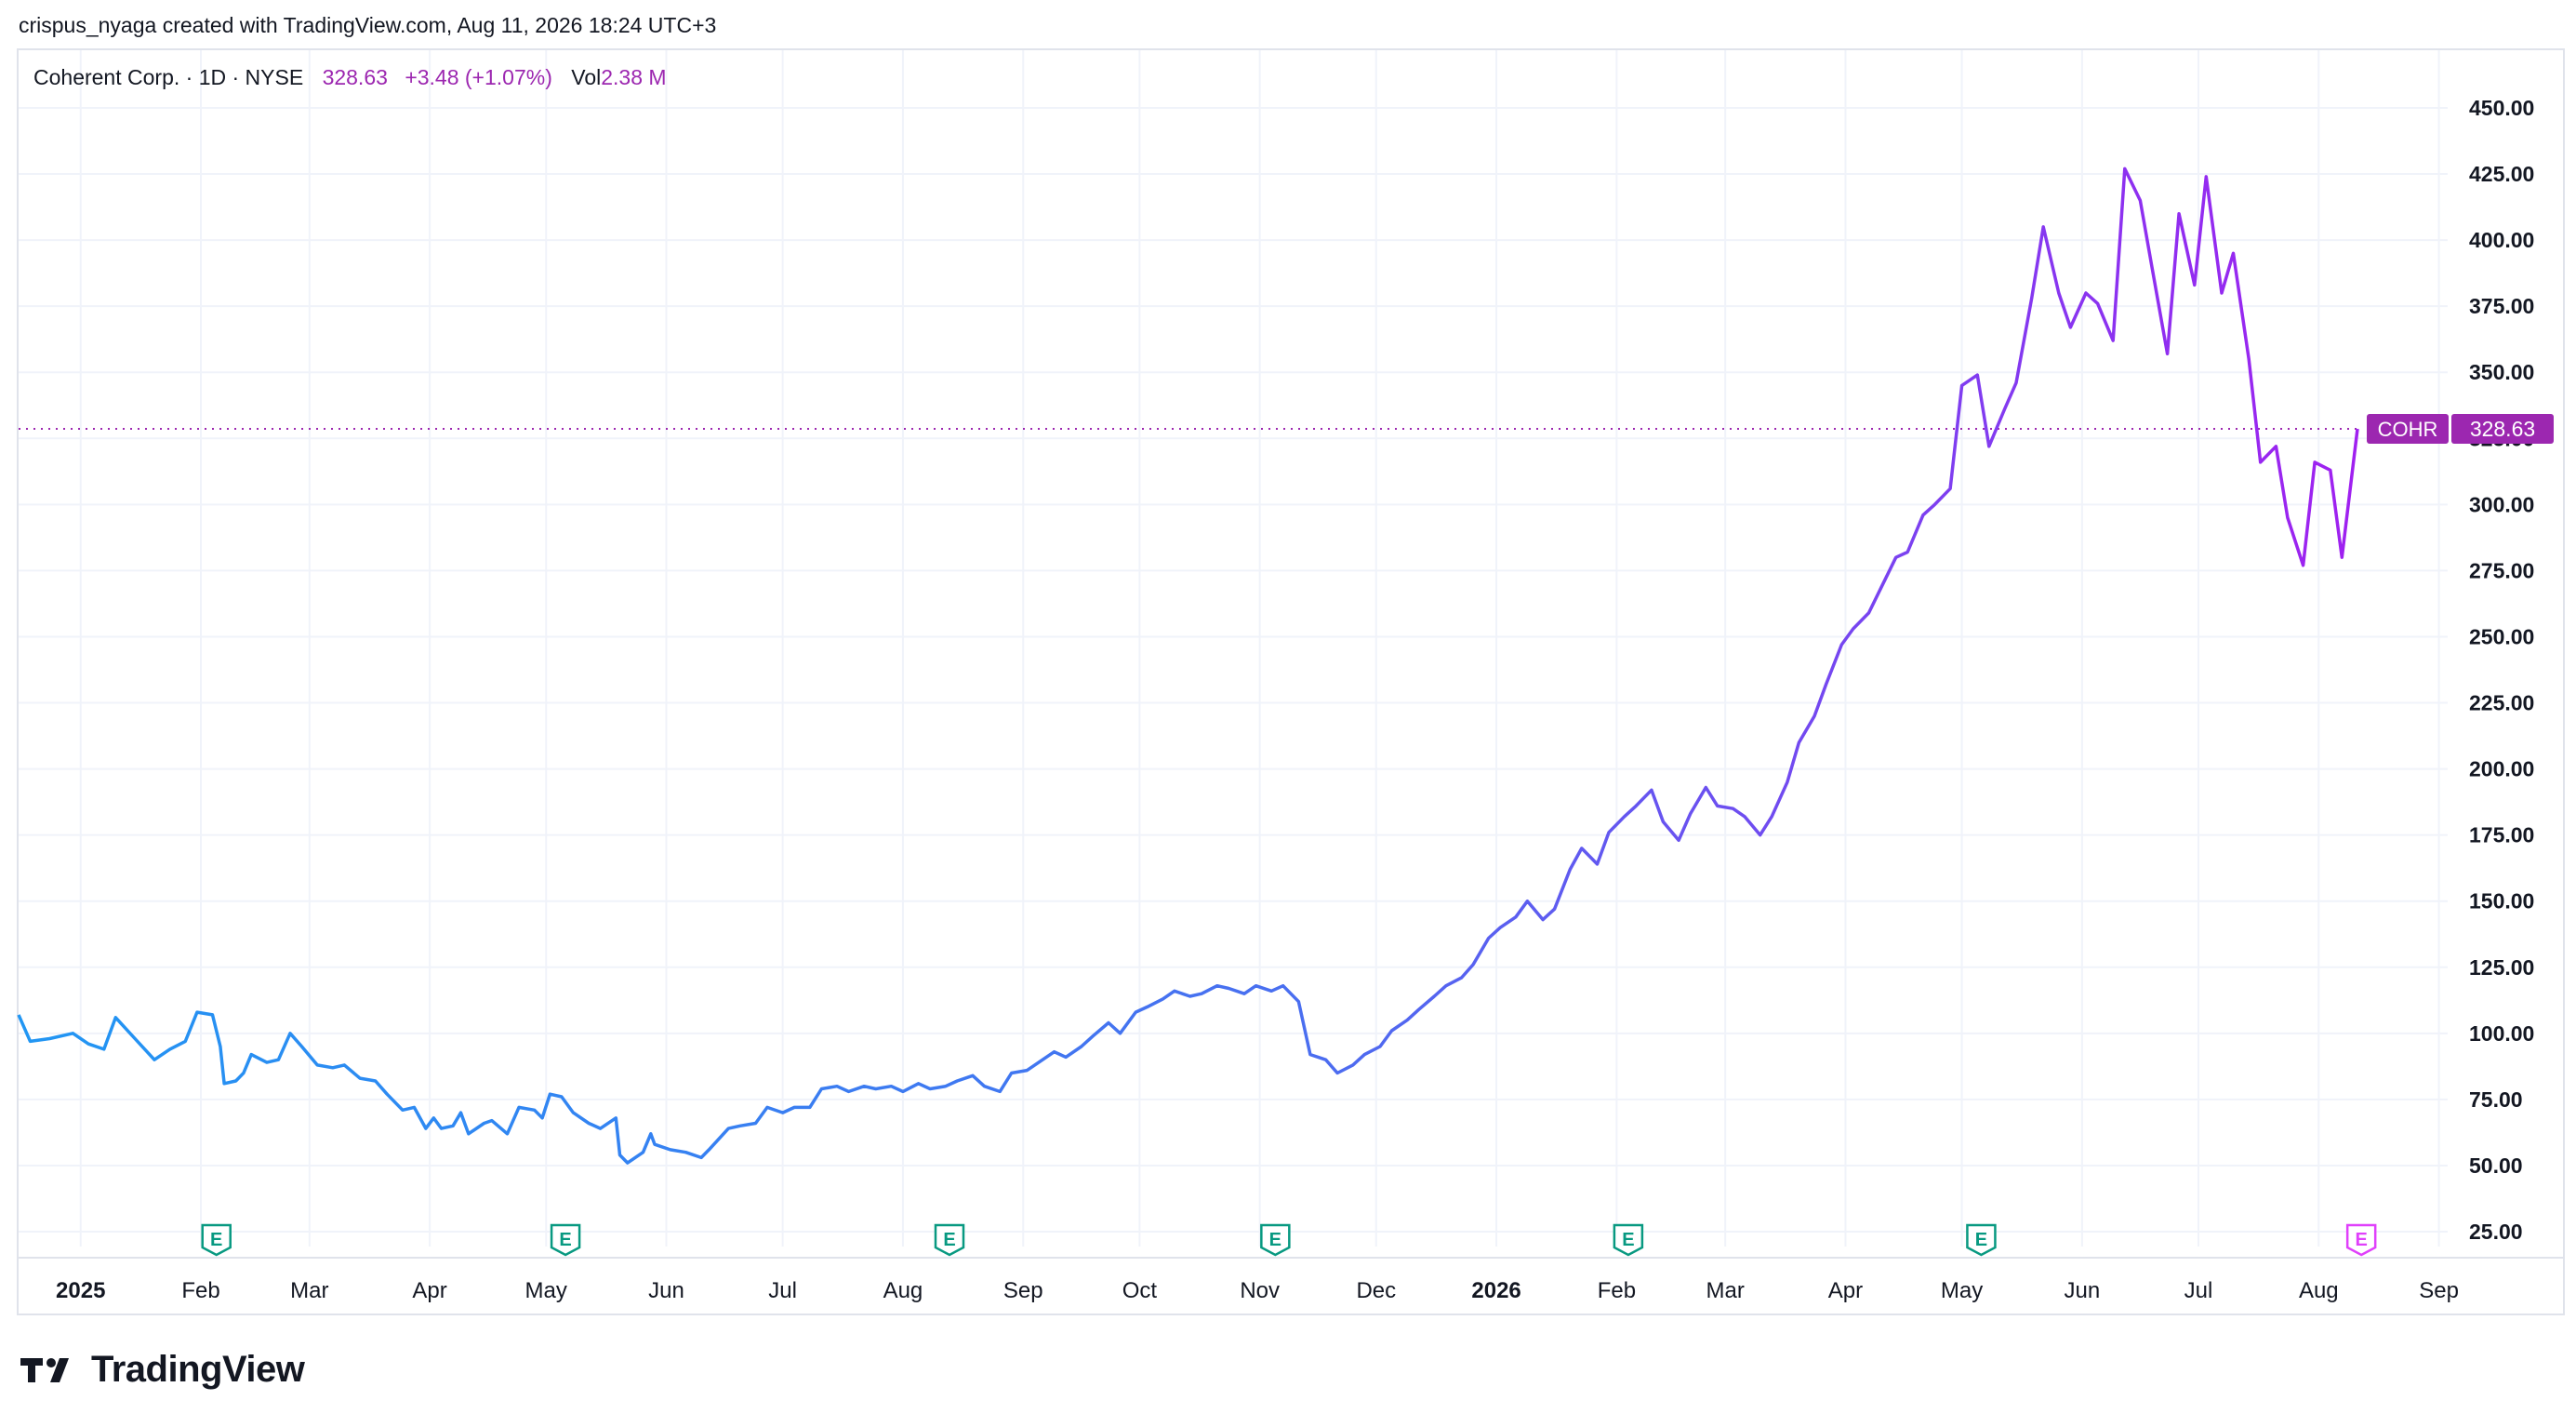 The height and width of the screenshot is (1427, 2576). Describe the element at coordinates (1376, 1290) in the screenshot. I see `x-tick-label: Dec` at that location.